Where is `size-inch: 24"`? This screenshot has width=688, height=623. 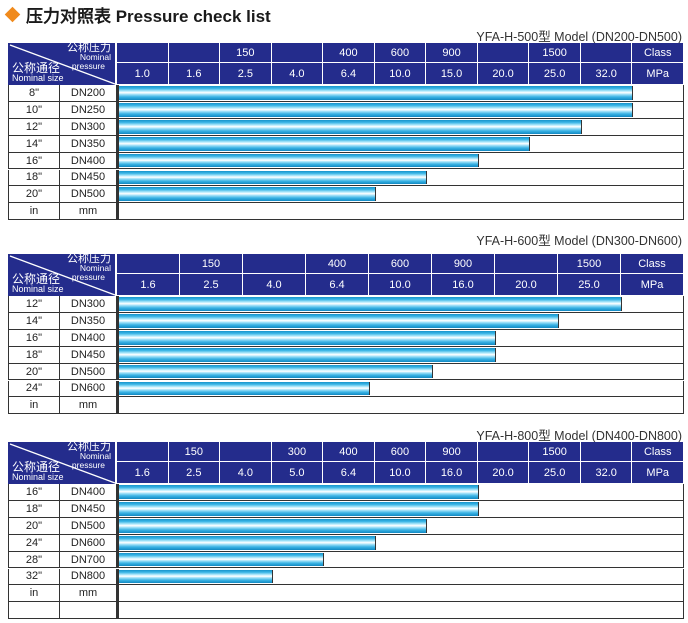
size-inch: 24" is located at coordinates (34, 389).